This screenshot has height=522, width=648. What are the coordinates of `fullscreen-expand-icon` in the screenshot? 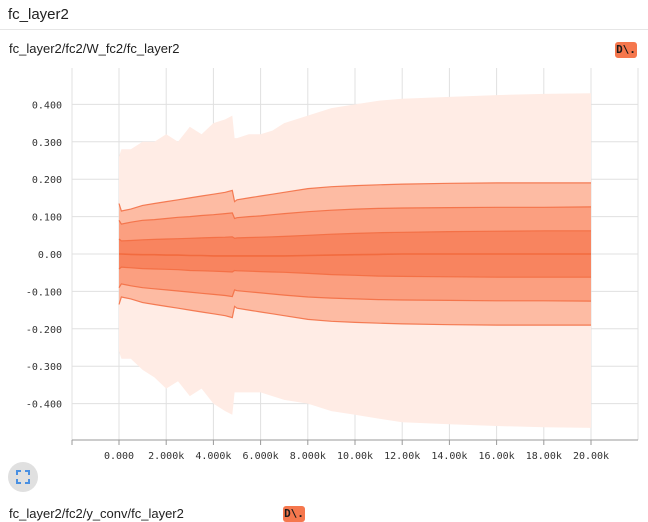 It's located at (23, 477).